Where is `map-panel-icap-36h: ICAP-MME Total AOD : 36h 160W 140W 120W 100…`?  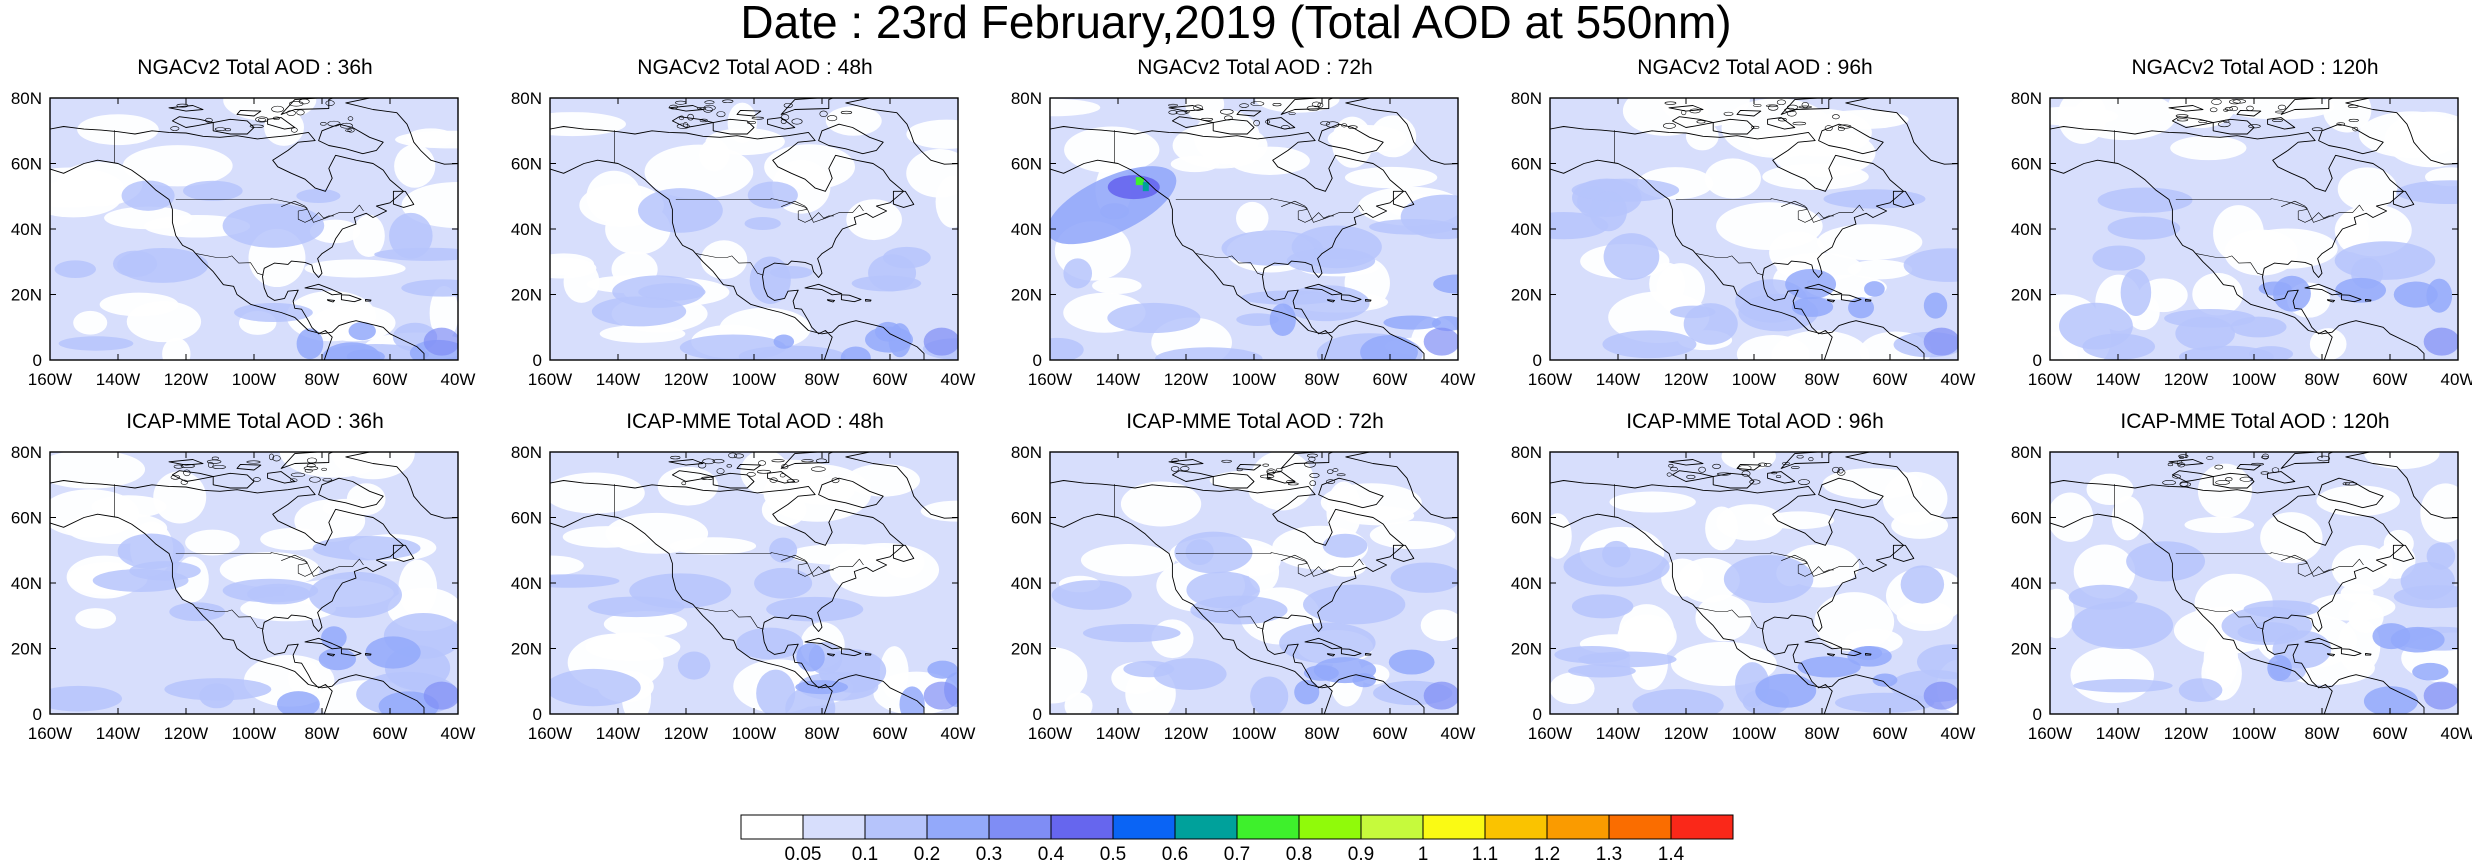
map-panel-icap-36h: ICAP-MME Total AOD : 36h 160W 140W 120W 100… is located at coordinates (238, 576).